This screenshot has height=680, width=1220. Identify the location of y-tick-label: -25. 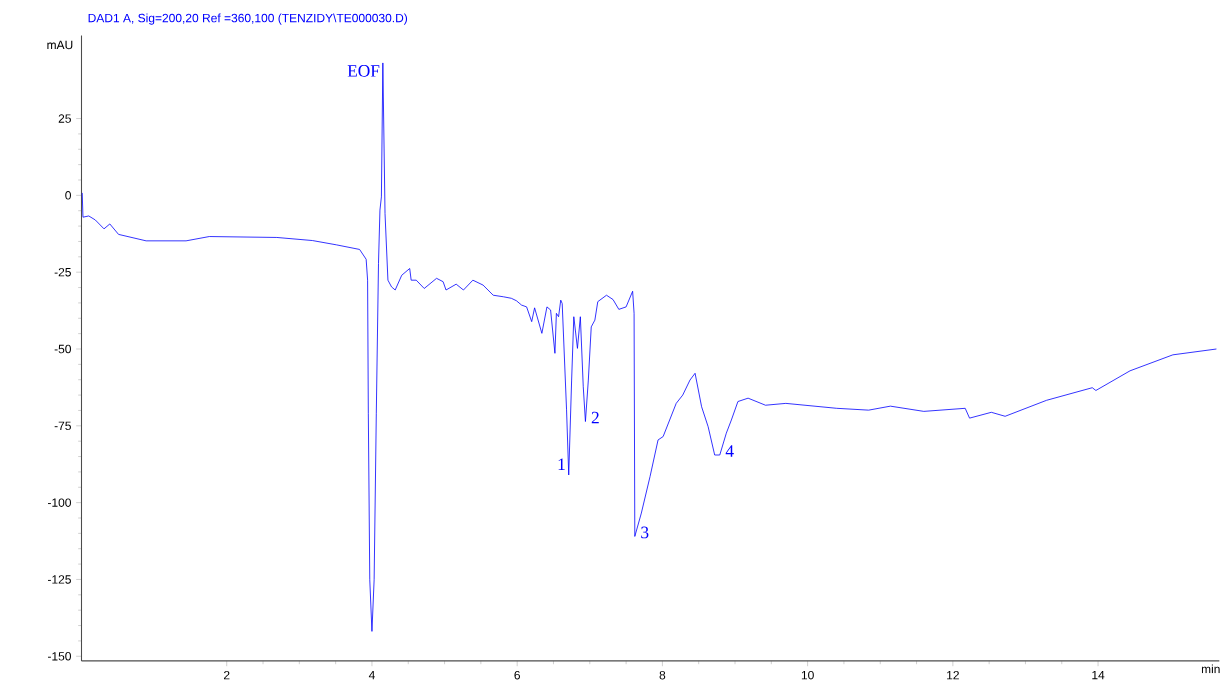
(62, 272).